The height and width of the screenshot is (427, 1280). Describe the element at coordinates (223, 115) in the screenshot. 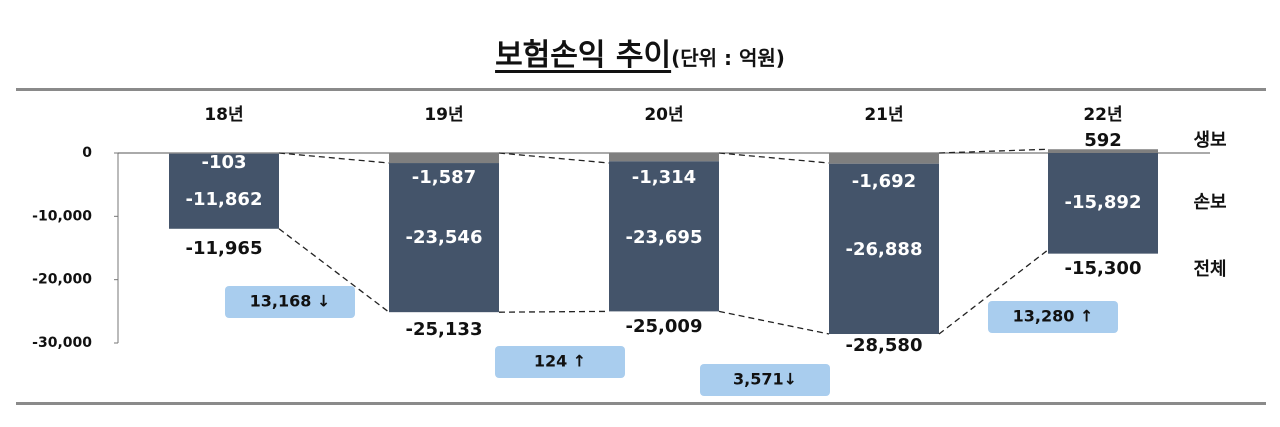

I see `category-label: 18년` at that location.